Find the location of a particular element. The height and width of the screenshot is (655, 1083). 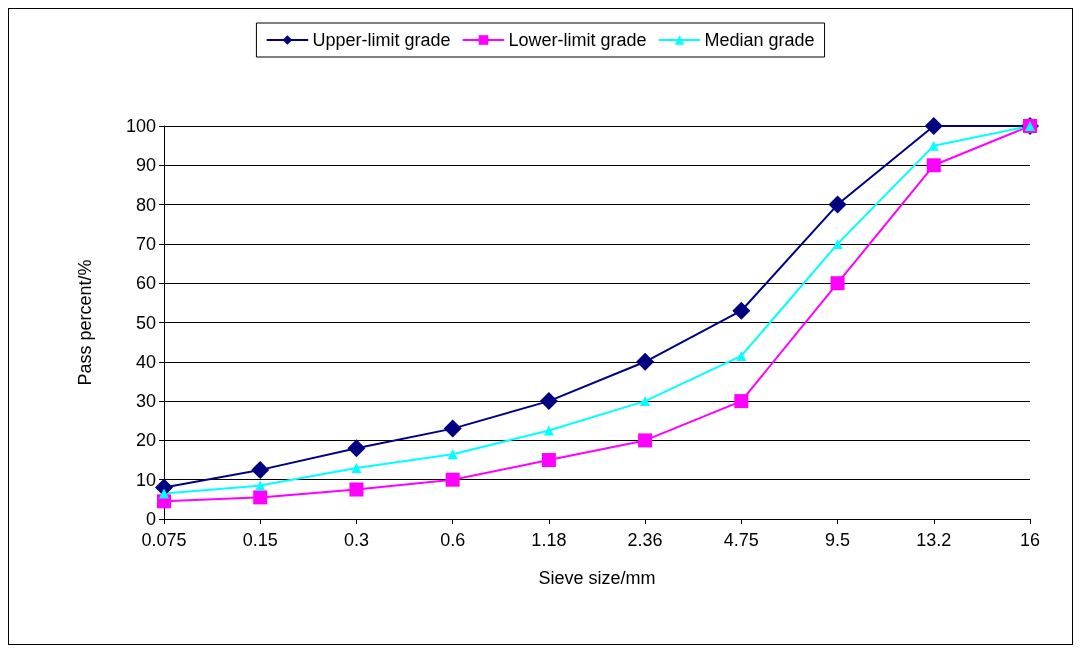

y-tick-label: 20 is located at coordinates (145, 440).